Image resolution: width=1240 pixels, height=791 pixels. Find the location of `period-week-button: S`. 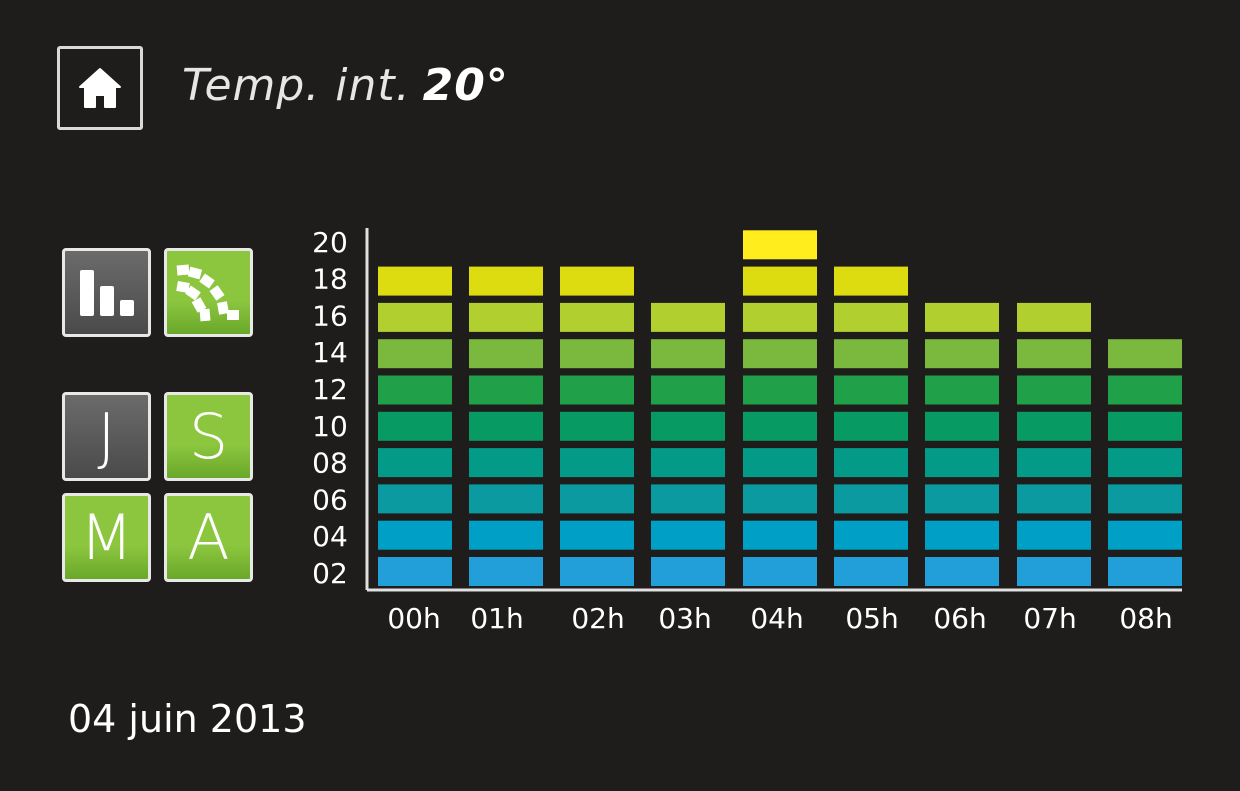

period-week-button: S is located at coordinates (208, 436).